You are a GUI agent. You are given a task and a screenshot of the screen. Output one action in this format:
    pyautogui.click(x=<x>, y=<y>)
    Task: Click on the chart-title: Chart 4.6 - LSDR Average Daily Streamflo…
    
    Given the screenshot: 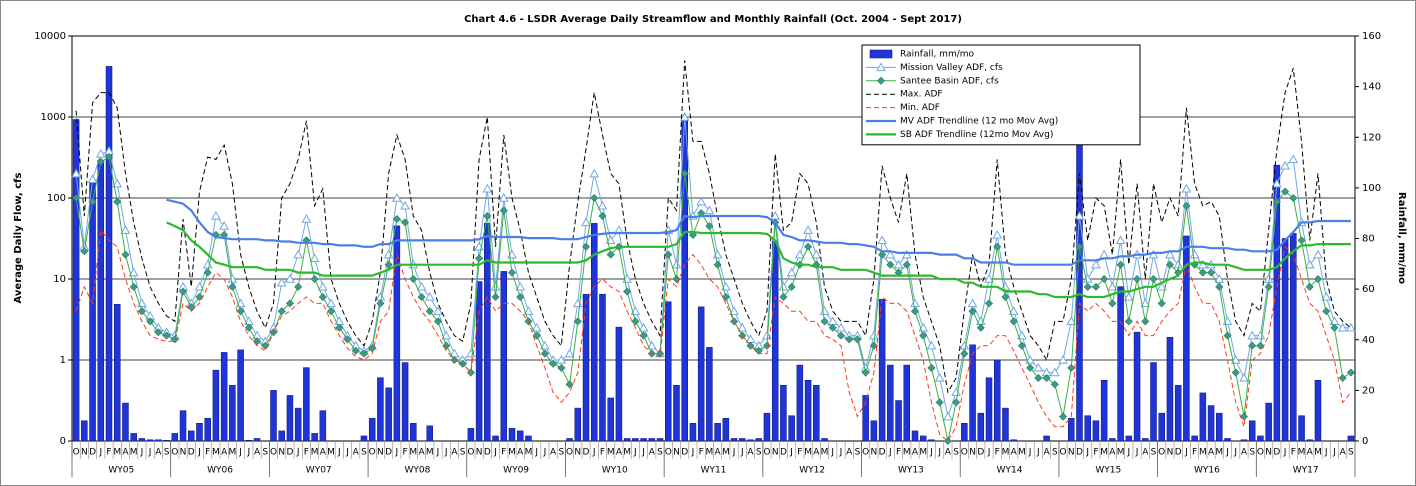 What is the action you would take?
    pyautogui.click(x=713, y=19)
    